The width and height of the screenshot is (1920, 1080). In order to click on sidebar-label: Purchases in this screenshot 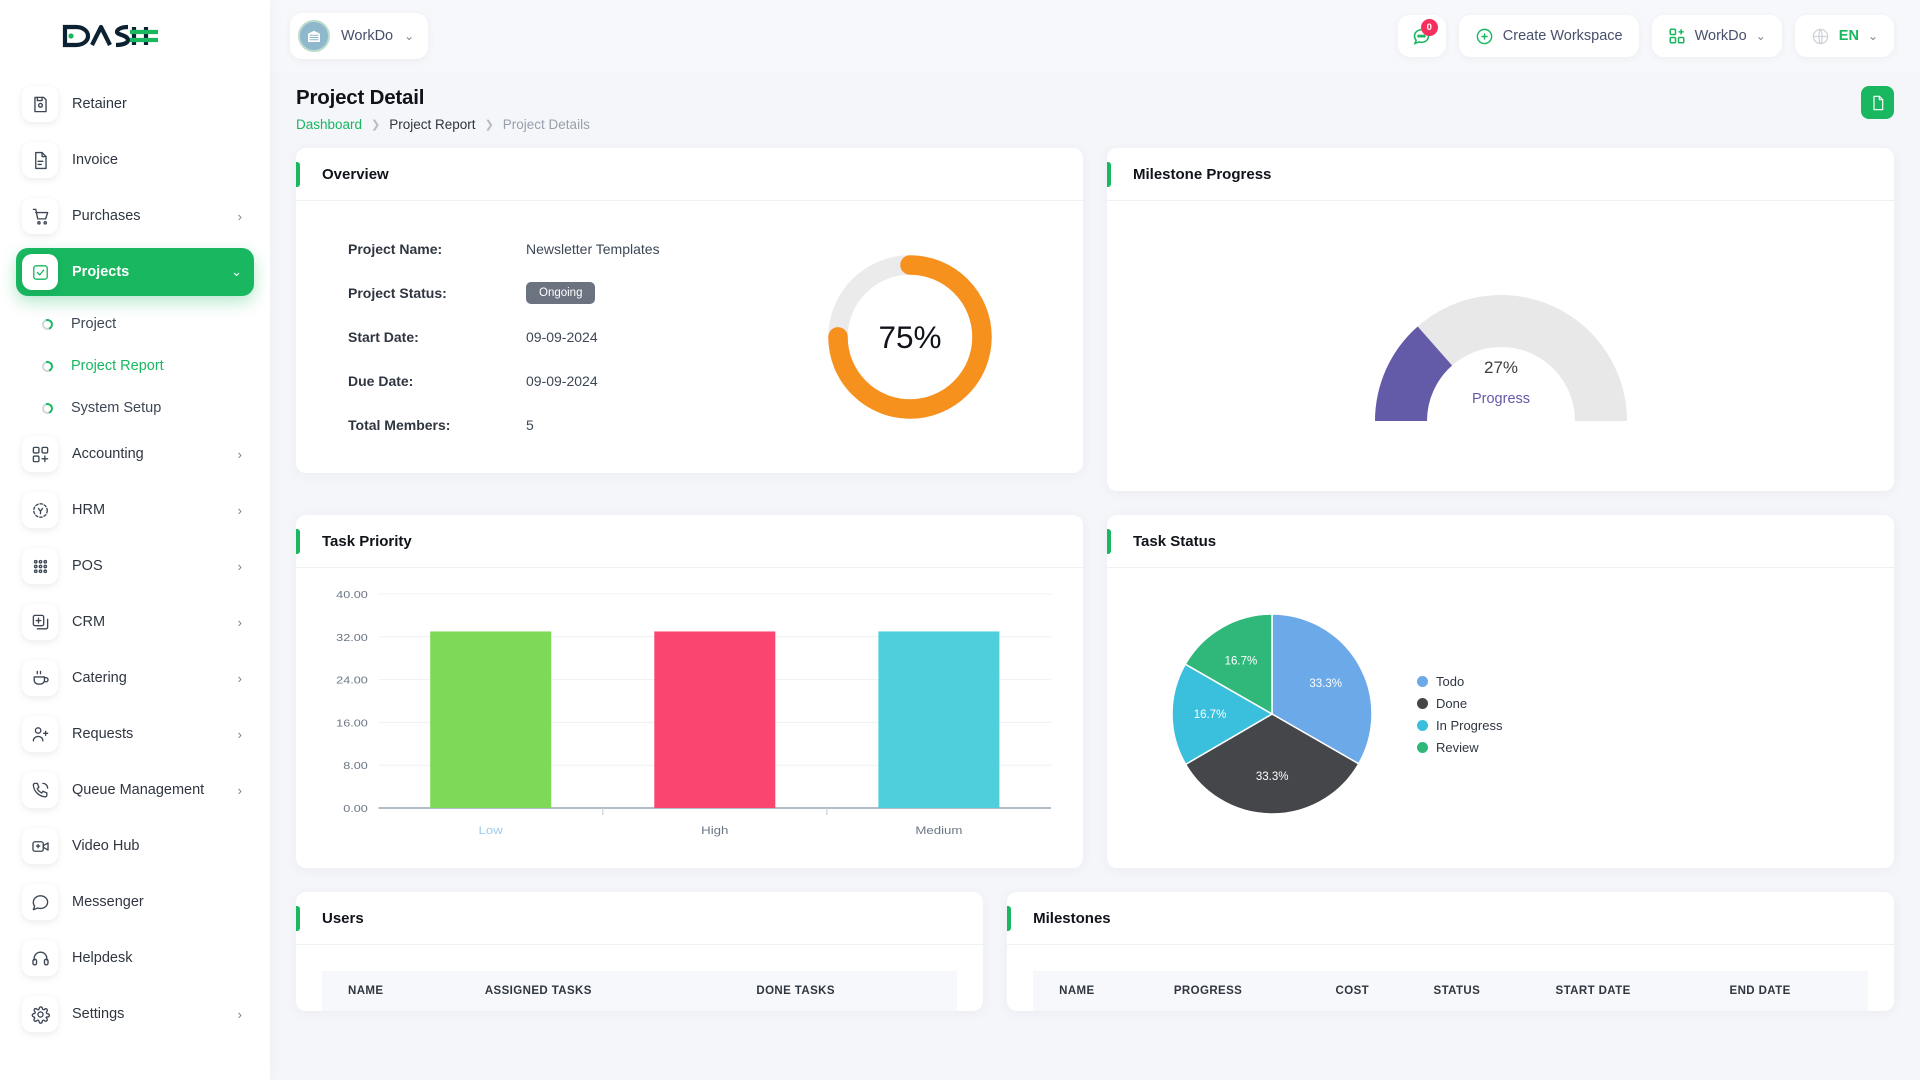, I will do `click(106, 216)`.